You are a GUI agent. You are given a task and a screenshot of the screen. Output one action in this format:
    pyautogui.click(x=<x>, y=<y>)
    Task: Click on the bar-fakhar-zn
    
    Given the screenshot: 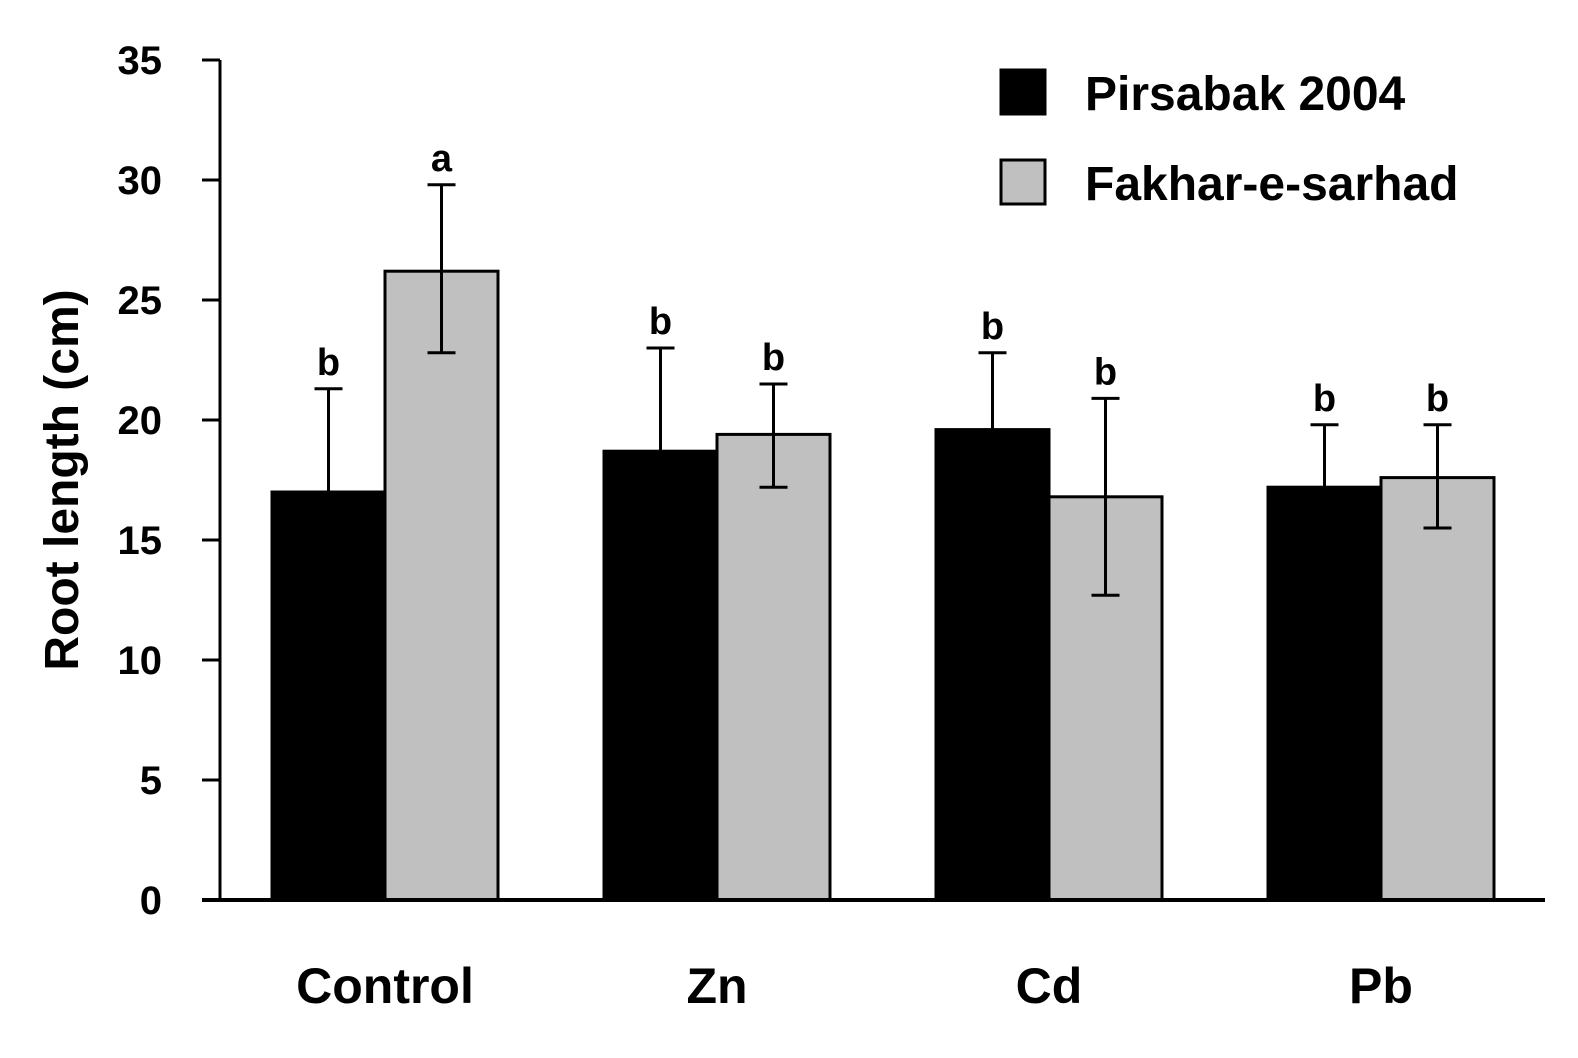 What is the action you would take?
    pyautogui.click(x=773, y=667)
    